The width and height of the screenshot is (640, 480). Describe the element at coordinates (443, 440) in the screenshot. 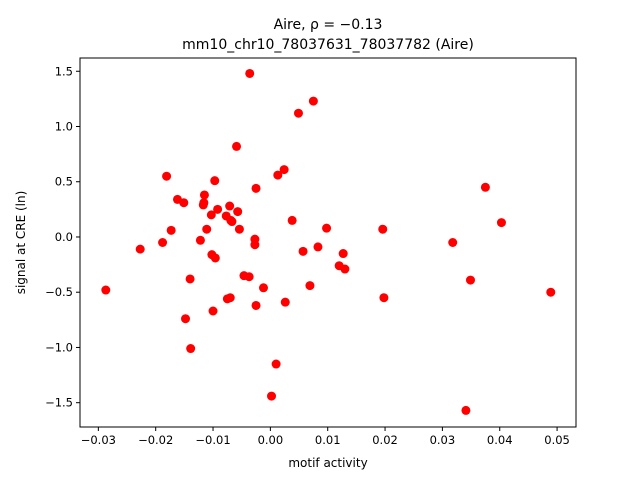

I see `x-tick-label: 0.03` at that location.